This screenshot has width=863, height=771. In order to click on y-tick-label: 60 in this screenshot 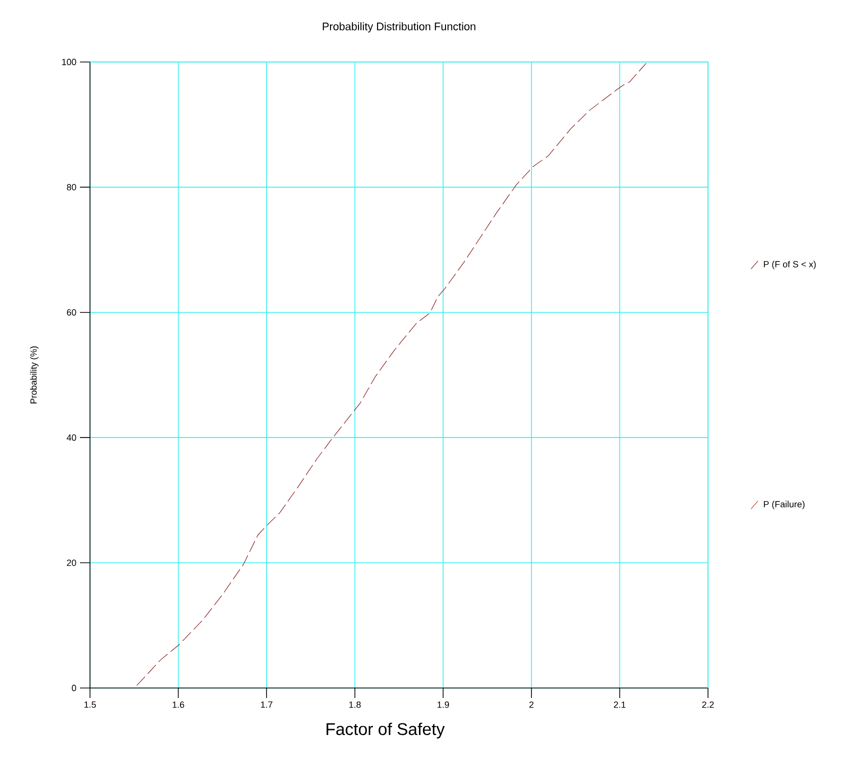, I will do `click(71, 312)`.